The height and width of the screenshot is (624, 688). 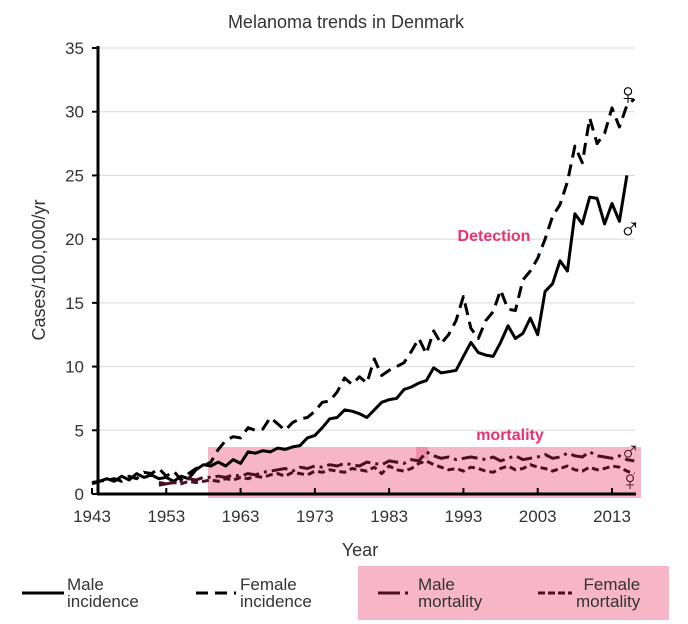 What do you see at coordinates (396, 473) in the screenshot?
I see `series-line-female-mortality` at bounding box center [396, 473].